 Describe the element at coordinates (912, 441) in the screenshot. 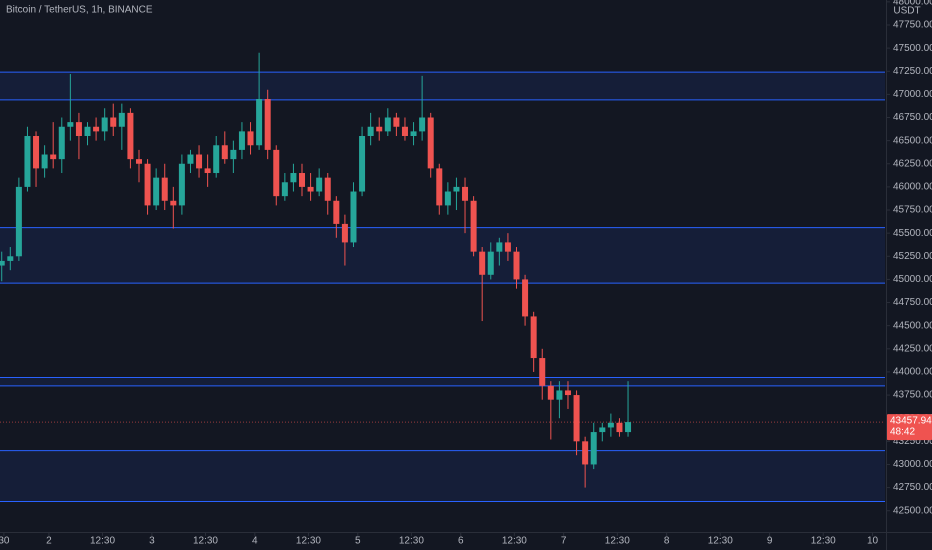

I see `y-tick-label: 43250.00` at that location.